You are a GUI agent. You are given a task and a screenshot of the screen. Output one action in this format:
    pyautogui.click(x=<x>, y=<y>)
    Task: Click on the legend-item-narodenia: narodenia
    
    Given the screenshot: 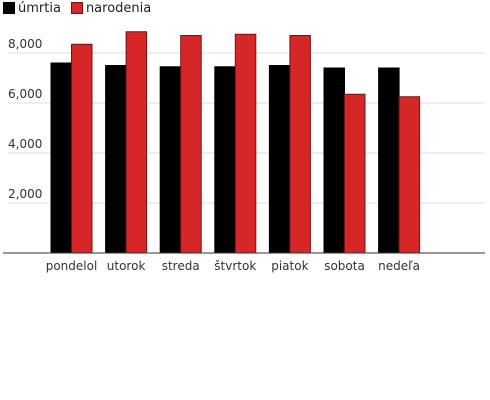 What is the action you would take?
    pyautogui.click(x=111, y=8)
    